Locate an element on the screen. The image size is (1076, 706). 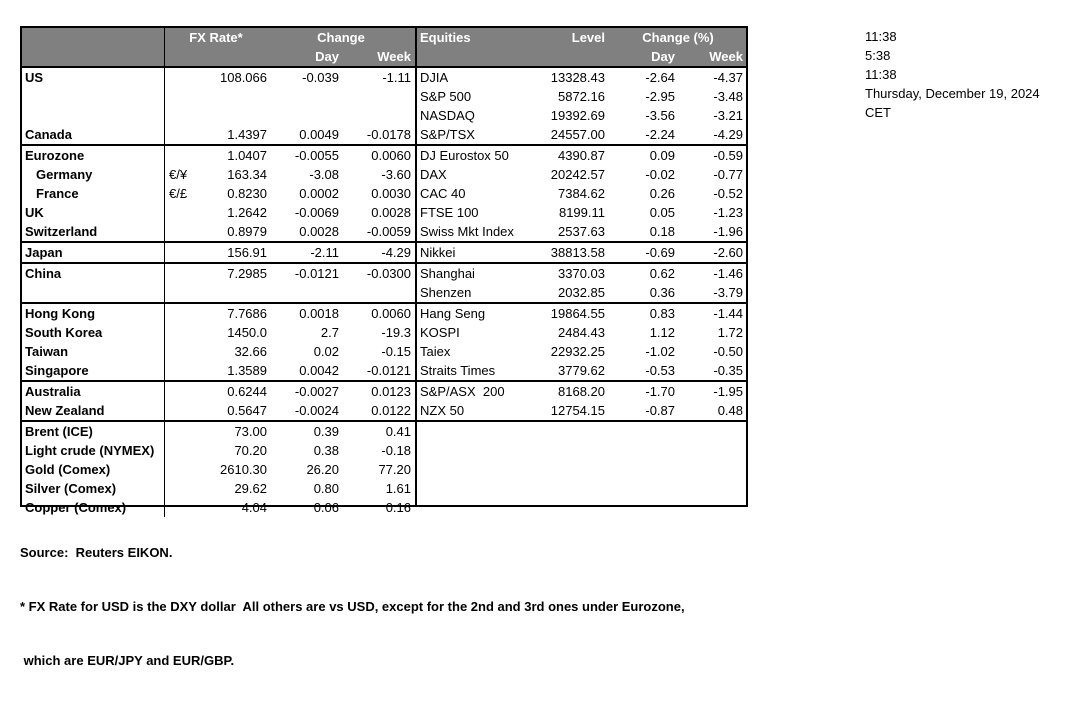
fx-rate-cell: 4.04 is located at coordinates (254, 507).